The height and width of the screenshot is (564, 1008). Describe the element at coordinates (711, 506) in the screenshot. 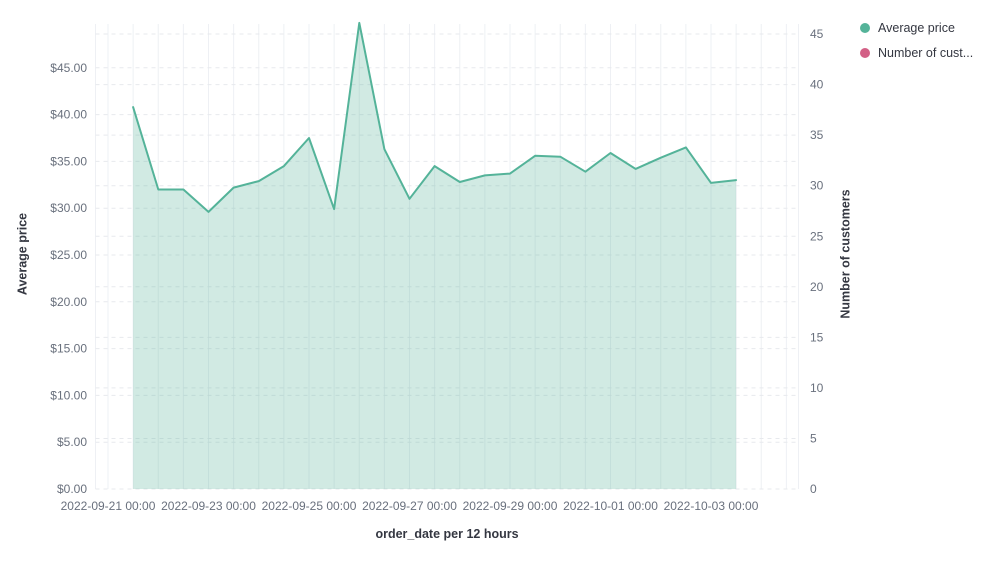

I see `x-axis-tick-label: 2022-10-03 00:00` at that location.